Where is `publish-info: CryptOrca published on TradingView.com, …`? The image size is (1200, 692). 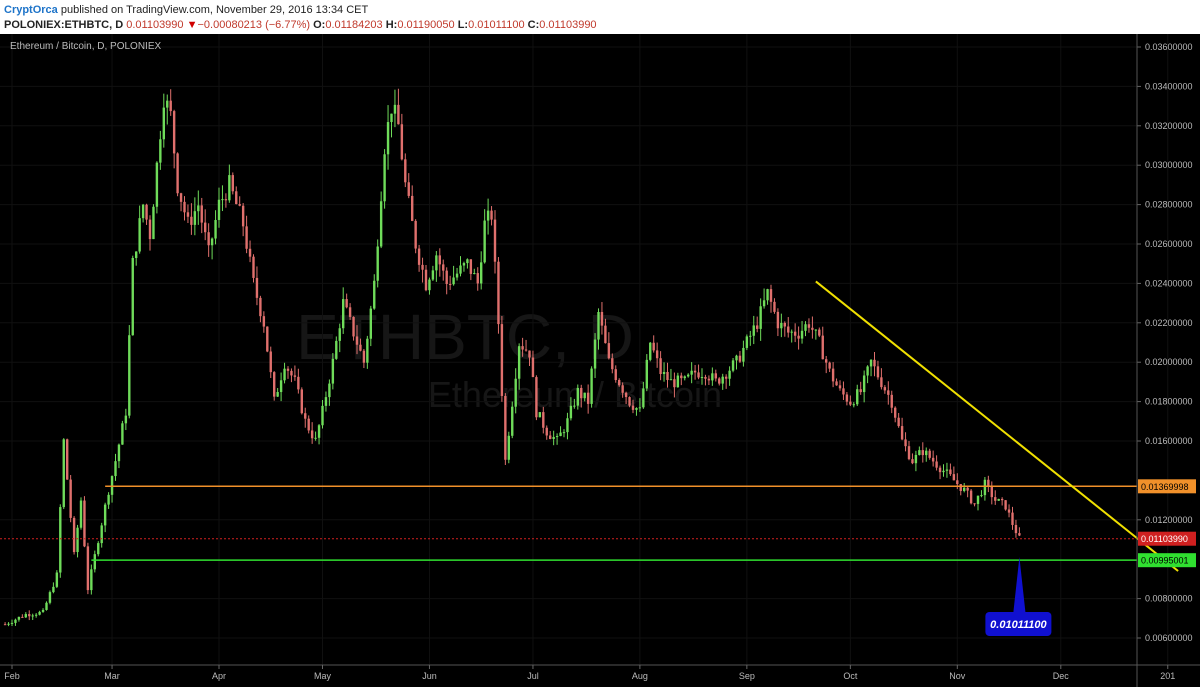 publish-info: CryptOrca published on TradingView.com, … is located at coordinates (186, 10).